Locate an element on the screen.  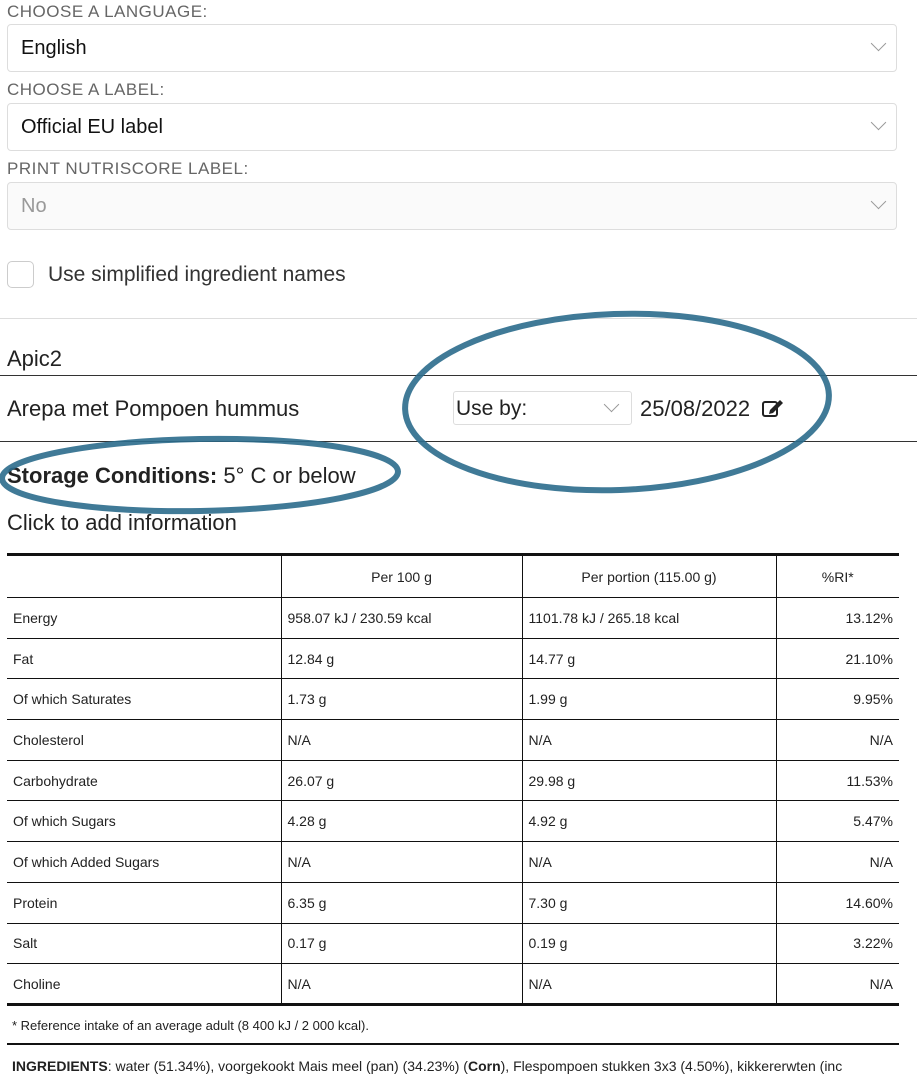
column-header is located at coordinates (144, 576).